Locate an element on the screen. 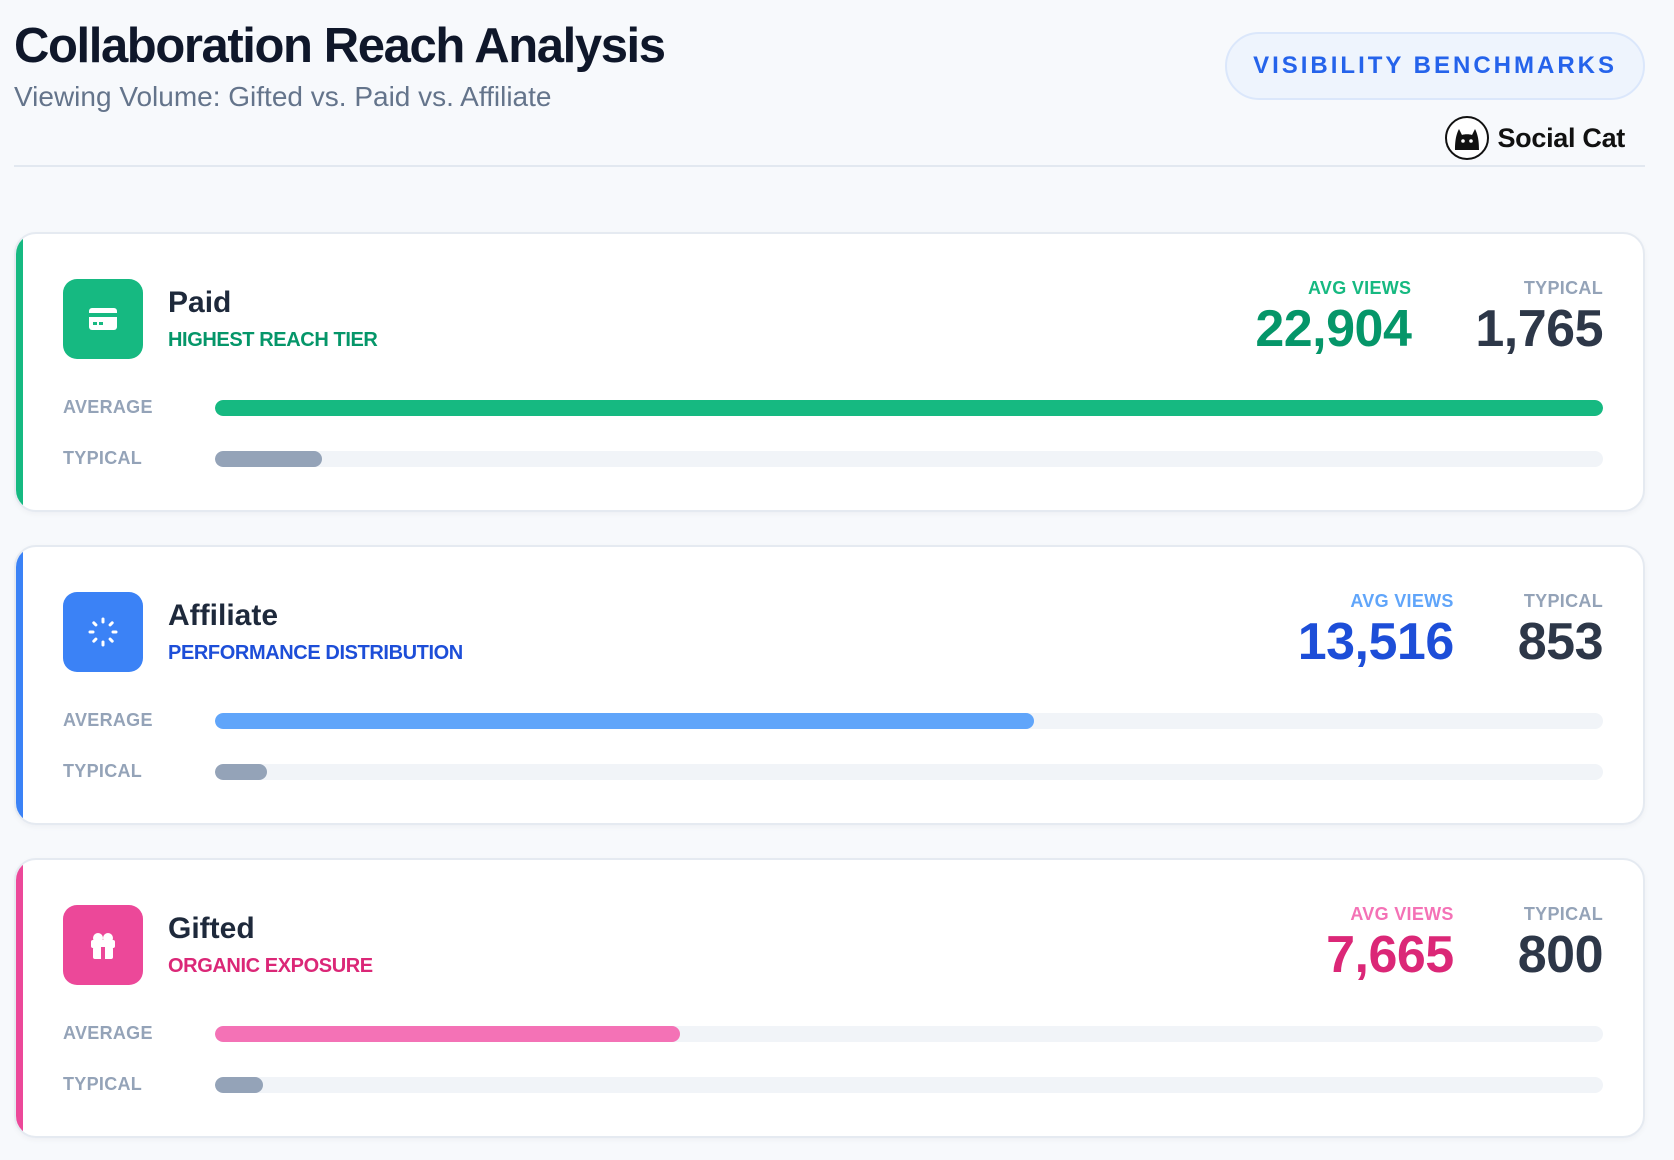 This screenshot has height=1160, width=1674. cat-logo-icon is located at coordinates (1467, 138).